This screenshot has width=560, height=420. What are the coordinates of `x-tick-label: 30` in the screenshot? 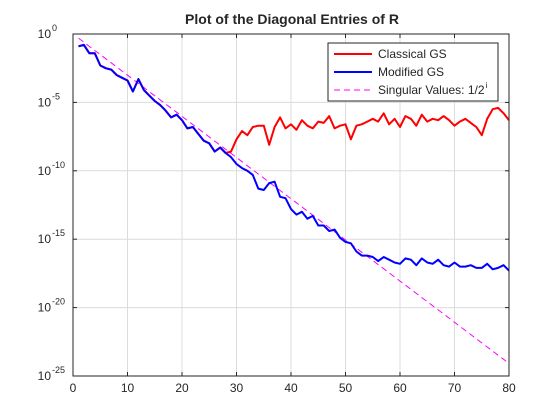 It's located at (237, 388).